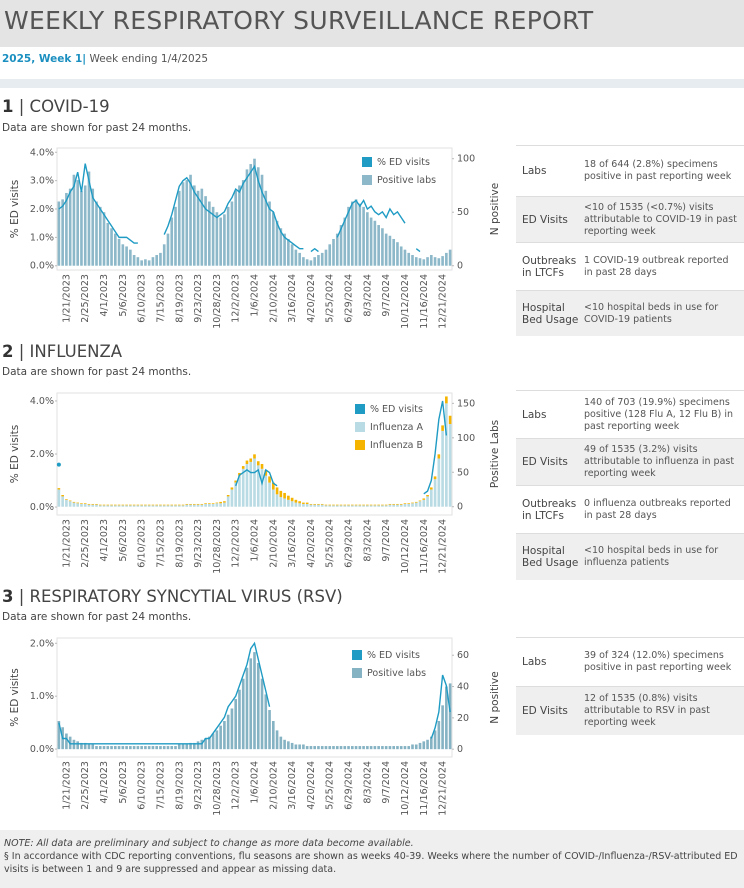 The width and height of the screenshot is (744, 888). I want to click on divider-band, so click(372, 83).